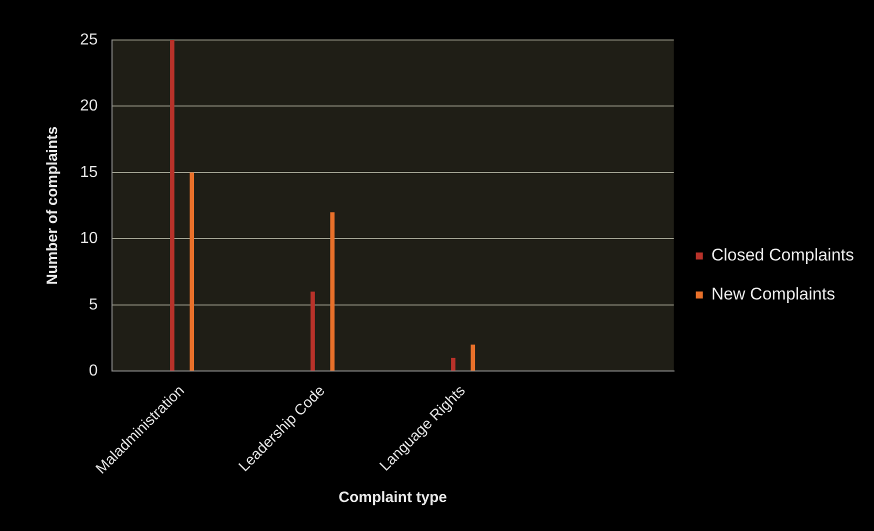  I want to click on legend-label: Closed Complaints, so click(782, 255).